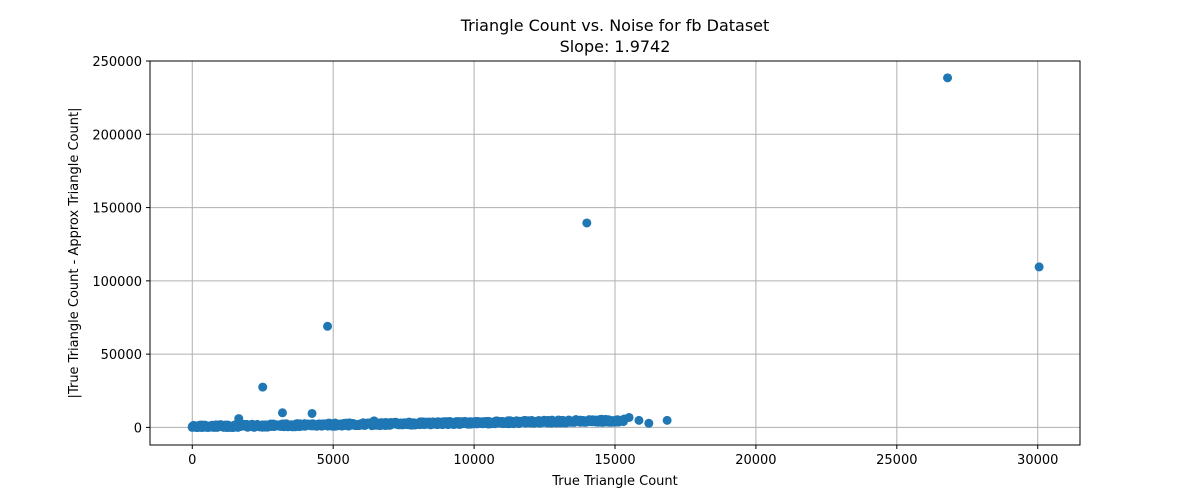  I want to click on x-tick-label: 10000, so click(473, 460).